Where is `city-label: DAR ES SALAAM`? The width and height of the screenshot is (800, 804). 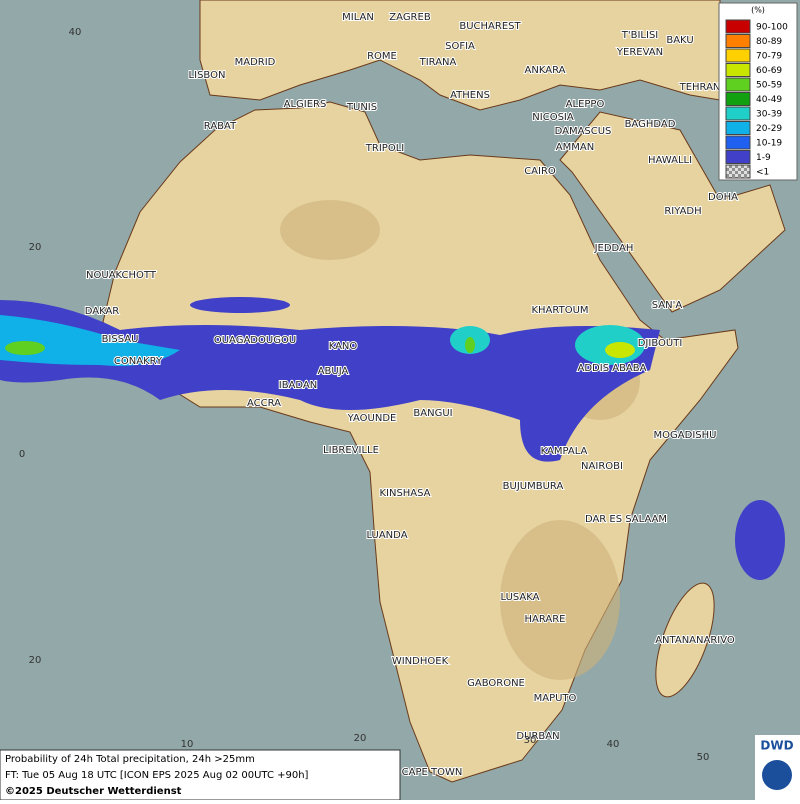 city-label: DAR ES SALAAM is located at coordinates (626, 519).